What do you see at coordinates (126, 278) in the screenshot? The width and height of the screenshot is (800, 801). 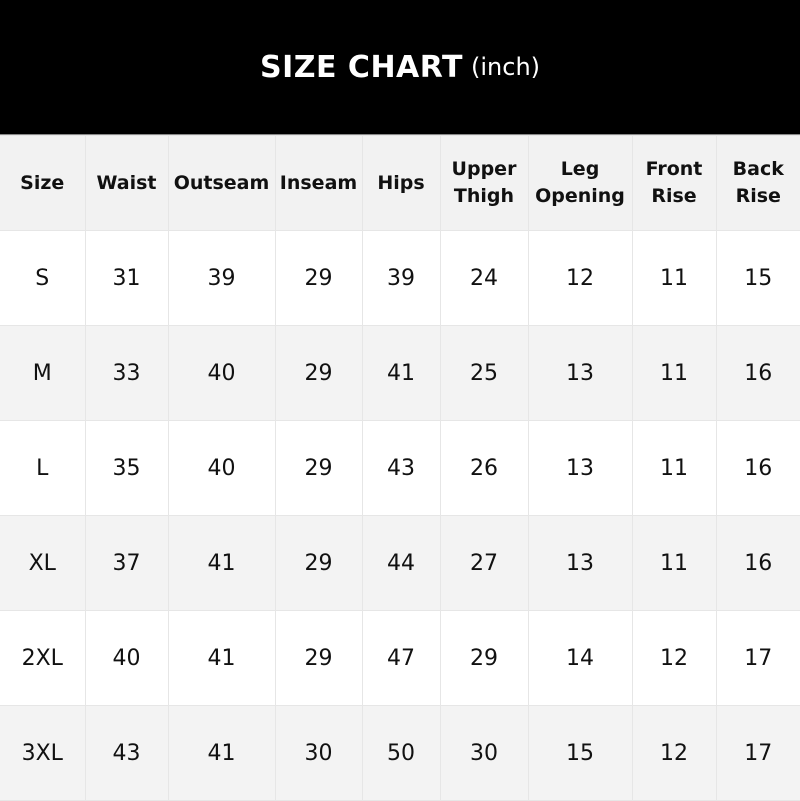 I see `measurement-cell: 31` at bounding box center [126, 278].